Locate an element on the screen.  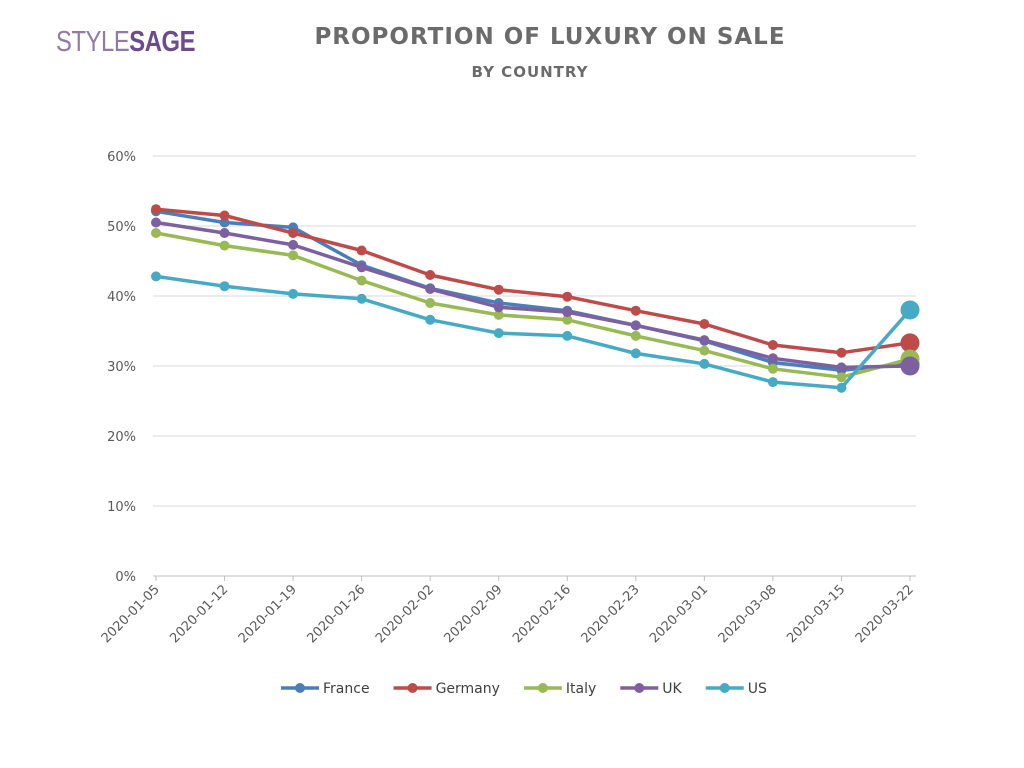
x-tick-label: 2020-03-08 is located at coordinates (748, 614).